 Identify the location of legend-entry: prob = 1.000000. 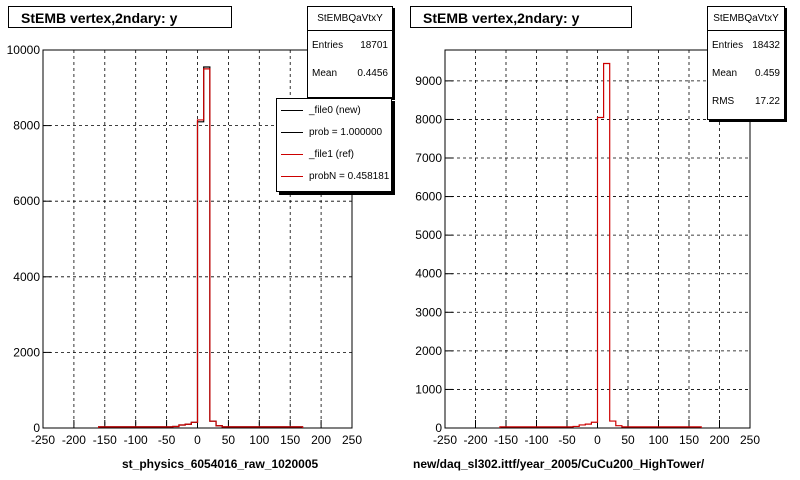
(334, 132).